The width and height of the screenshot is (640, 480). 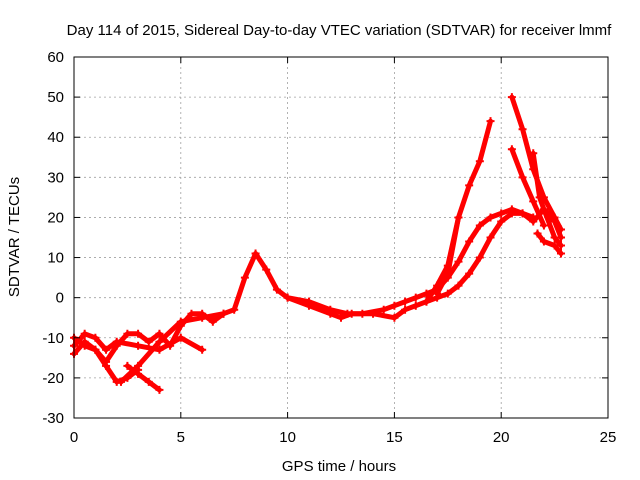 What do you see at coordinates (55, 137) in the screenshot?
I see `y-tick-label: 40` at bounding box center [55, 137].